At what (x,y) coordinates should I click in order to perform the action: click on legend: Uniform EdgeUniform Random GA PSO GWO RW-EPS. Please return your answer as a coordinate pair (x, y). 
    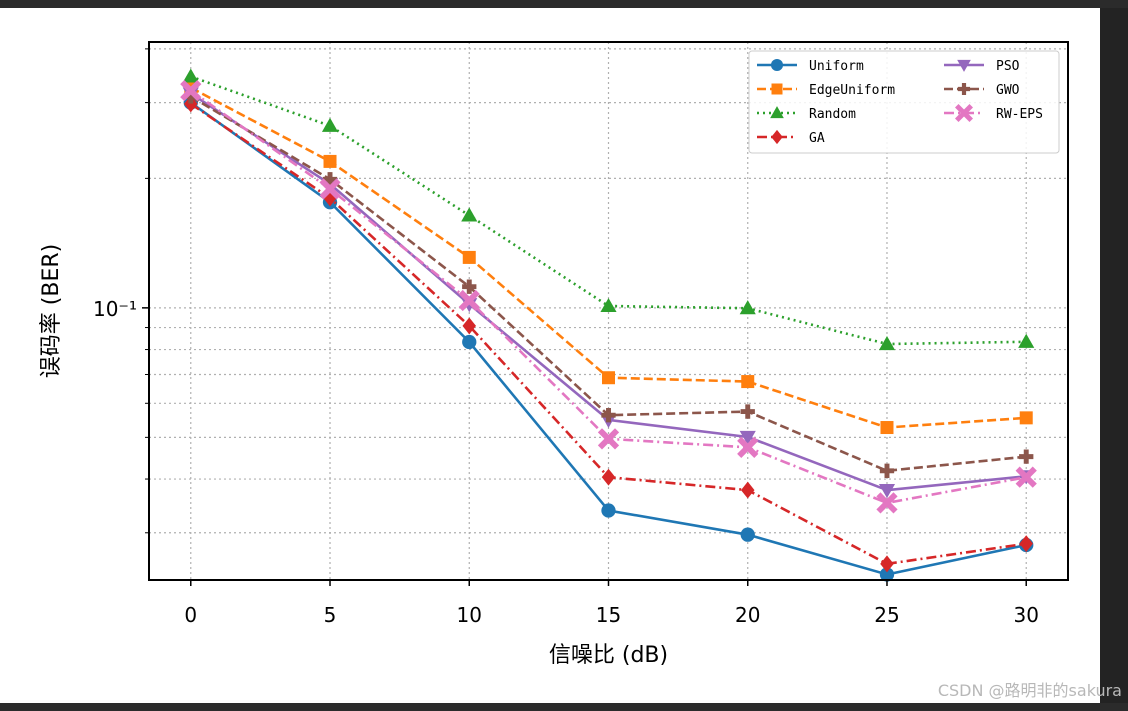
    Looking at the image, I should click on (904, 102).